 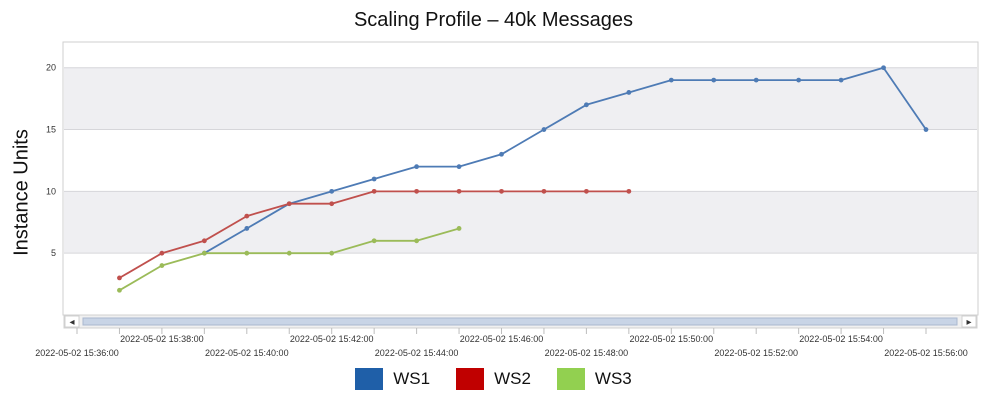 I want to click on x-tick-label: 2022-05-02 15:52:00, so click(x=756, y=353).